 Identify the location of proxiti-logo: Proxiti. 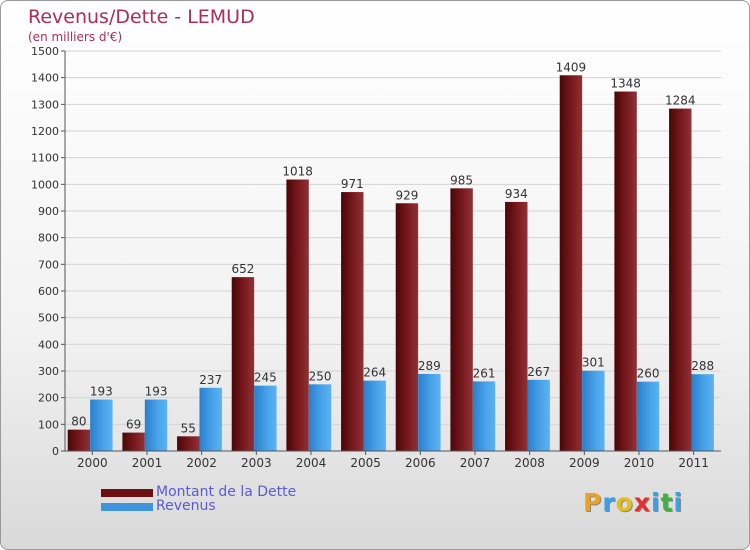
(633, 502).